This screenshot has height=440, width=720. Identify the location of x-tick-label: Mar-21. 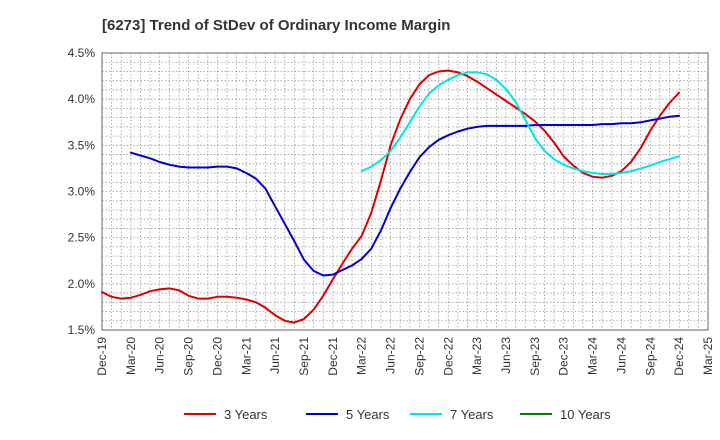
(246, 356).